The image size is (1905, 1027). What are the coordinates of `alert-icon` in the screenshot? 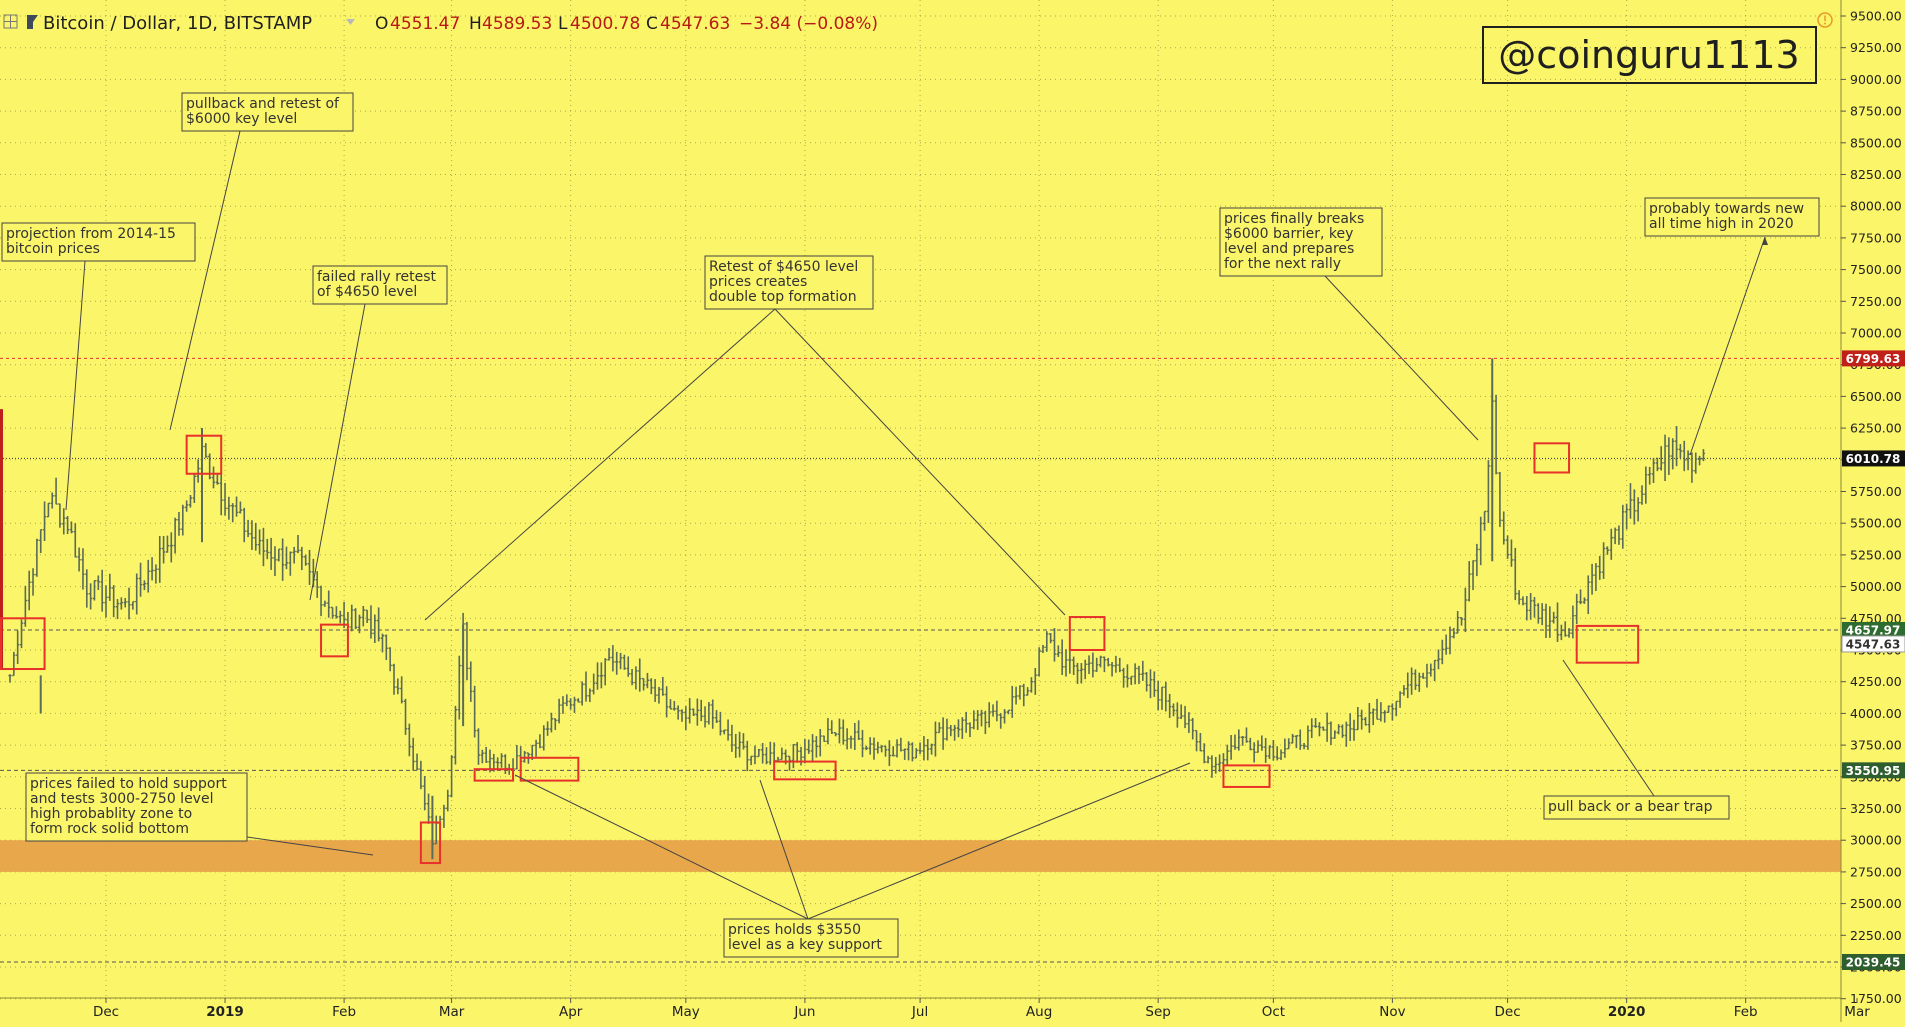 It's located at (1825, 20).